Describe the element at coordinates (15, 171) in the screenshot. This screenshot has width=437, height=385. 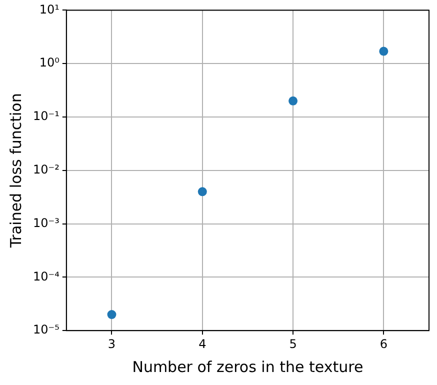
I see `y-axis-title: Trained loss function` at that location.